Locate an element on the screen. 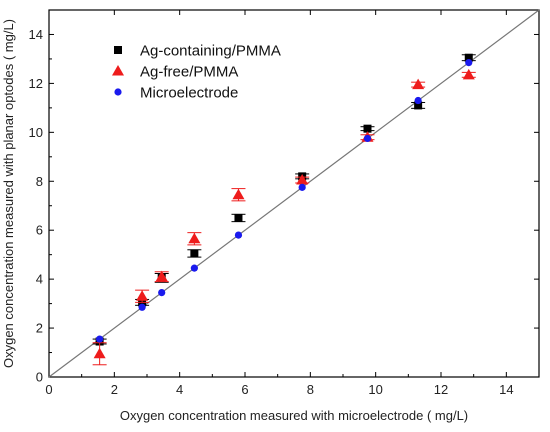 The width and height of the screenshot is (550, 432). y-tick-label: 2 is located at coordinates (39, 328).